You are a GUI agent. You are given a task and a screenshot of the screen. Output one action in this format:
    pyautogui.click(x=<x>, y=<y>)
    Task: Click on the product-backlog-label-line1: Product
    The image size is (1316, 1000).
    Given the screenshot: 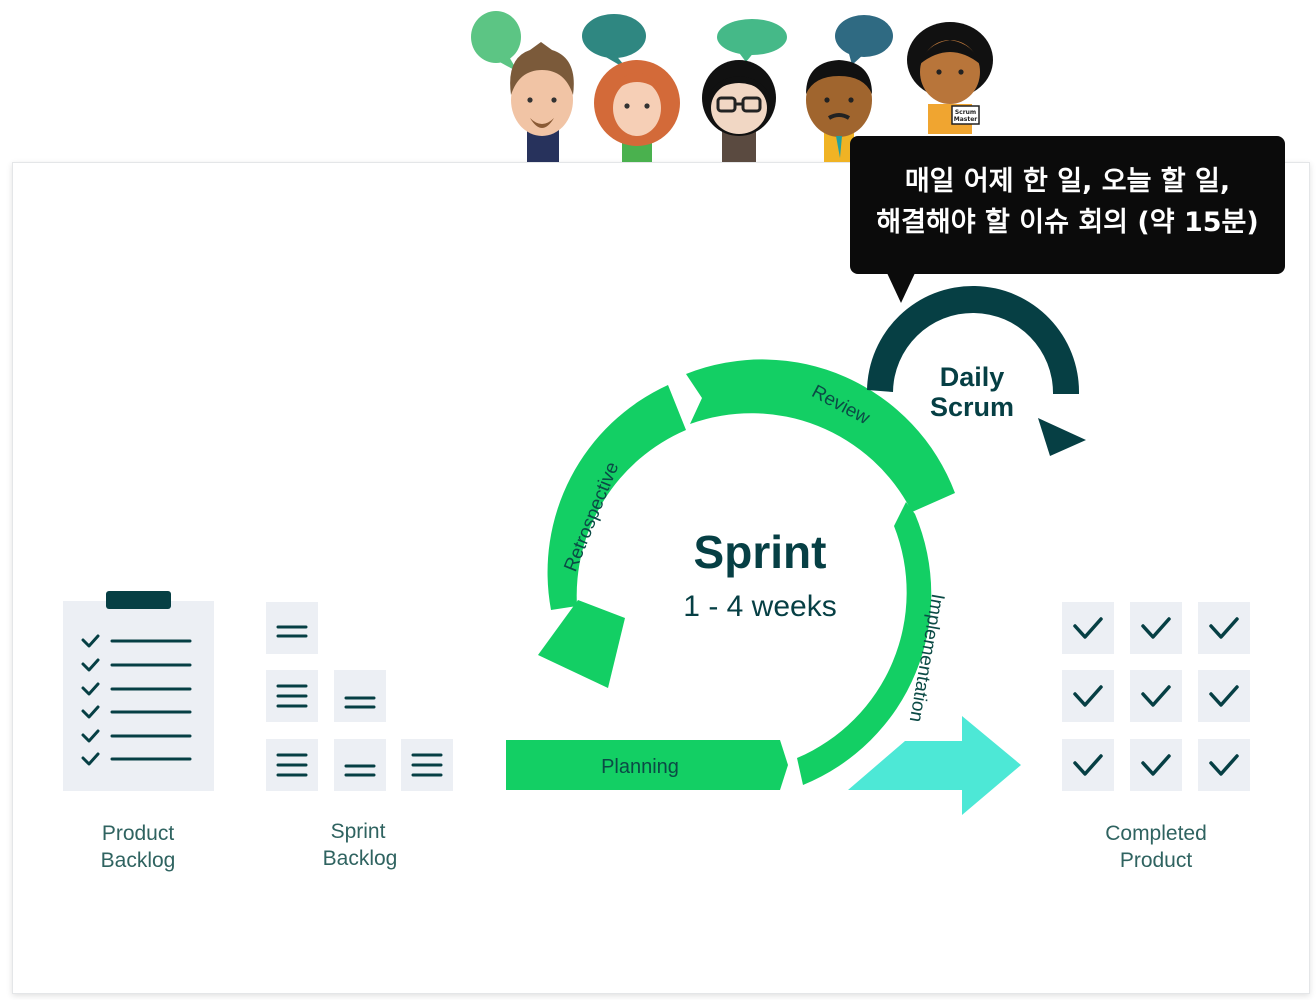 What is the action you would take?
    pyautogui.click(x=138, y=833)
    